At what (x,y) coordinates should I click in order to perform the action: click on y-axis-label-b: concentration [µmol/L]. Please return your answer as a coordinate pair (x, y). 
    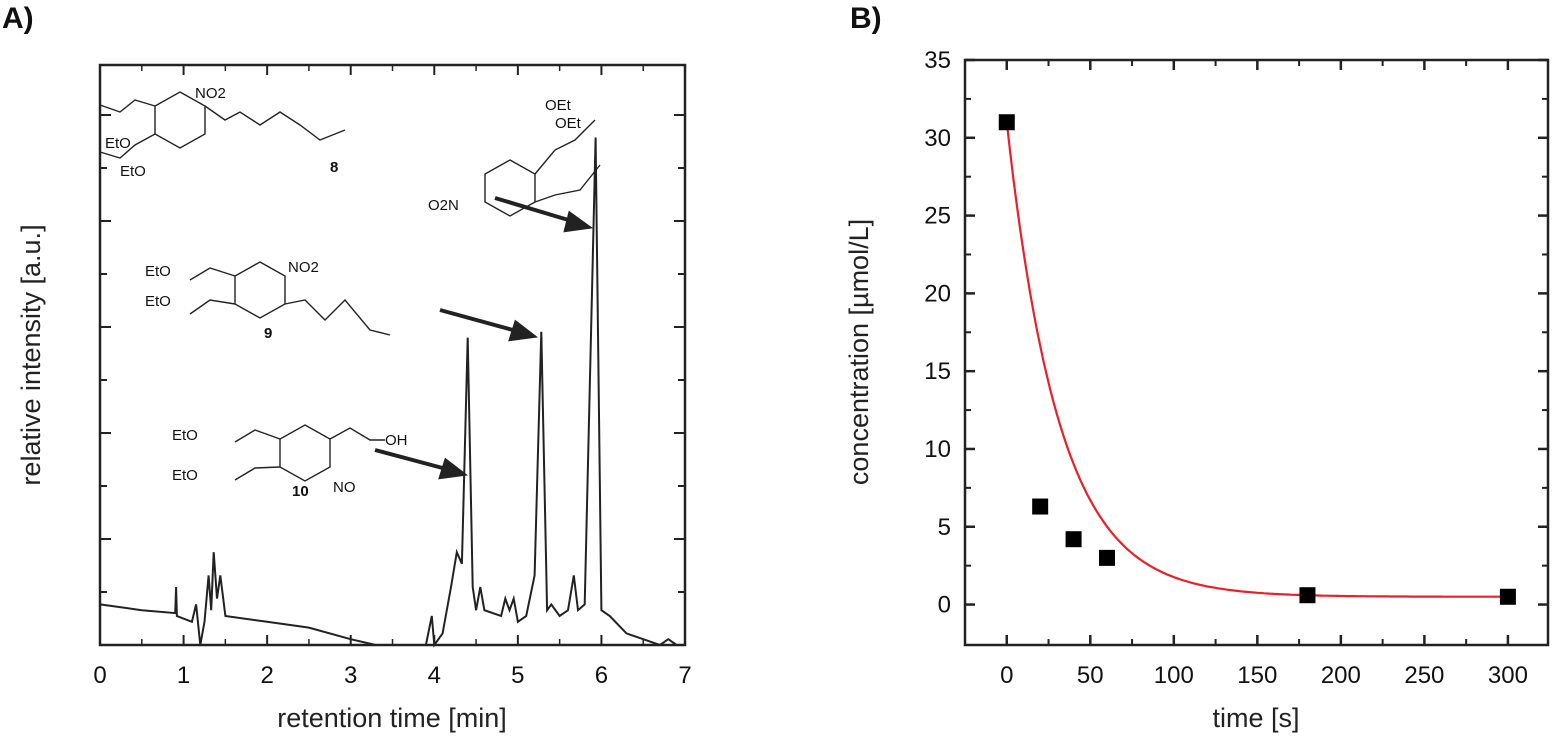
    Looking at the image, I should click on (859, 352).